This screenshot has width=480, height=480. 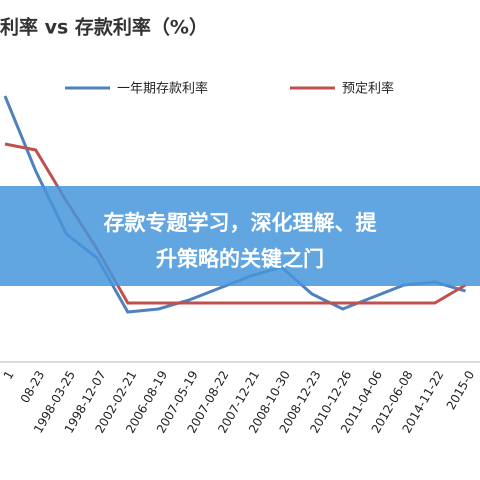 What do you see at coordinates (162, 89) in the screenshot?
I see `legend-label: 一年期存款利率` at bounding box center [162, 89].